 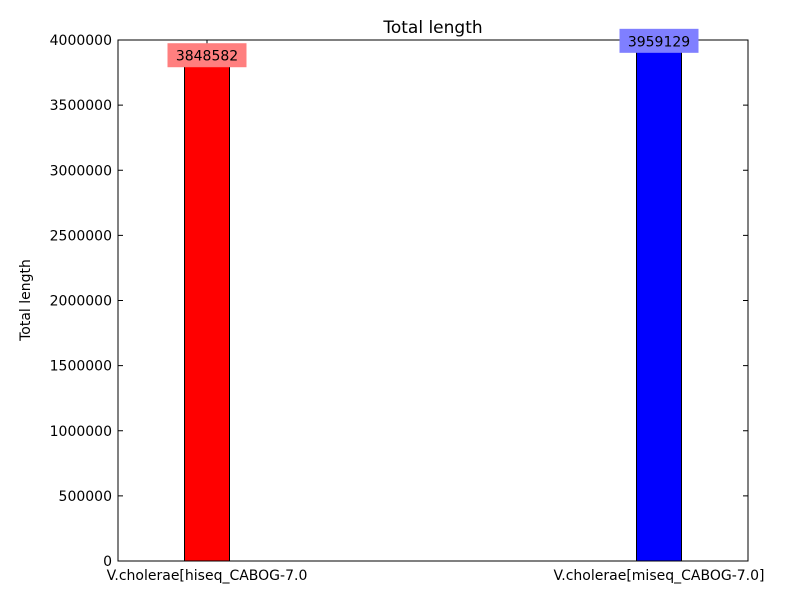 I want to click on data-label: 3848582, so click(x=207, y=57).